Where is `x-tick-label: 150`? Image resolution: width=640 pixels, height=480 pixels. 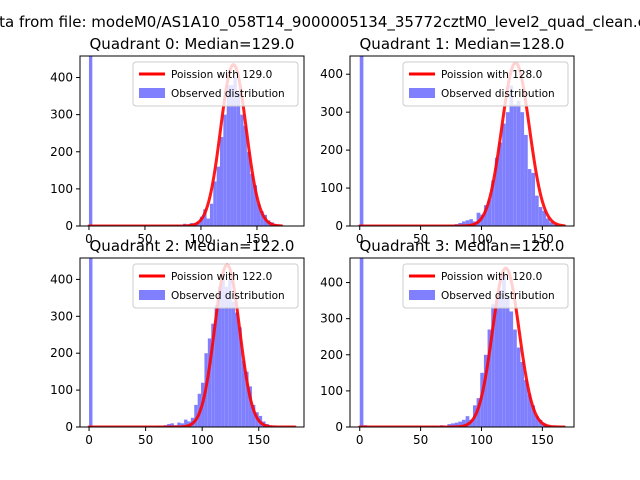 x-tick-label: 150 is located at coordinates (257, 239).